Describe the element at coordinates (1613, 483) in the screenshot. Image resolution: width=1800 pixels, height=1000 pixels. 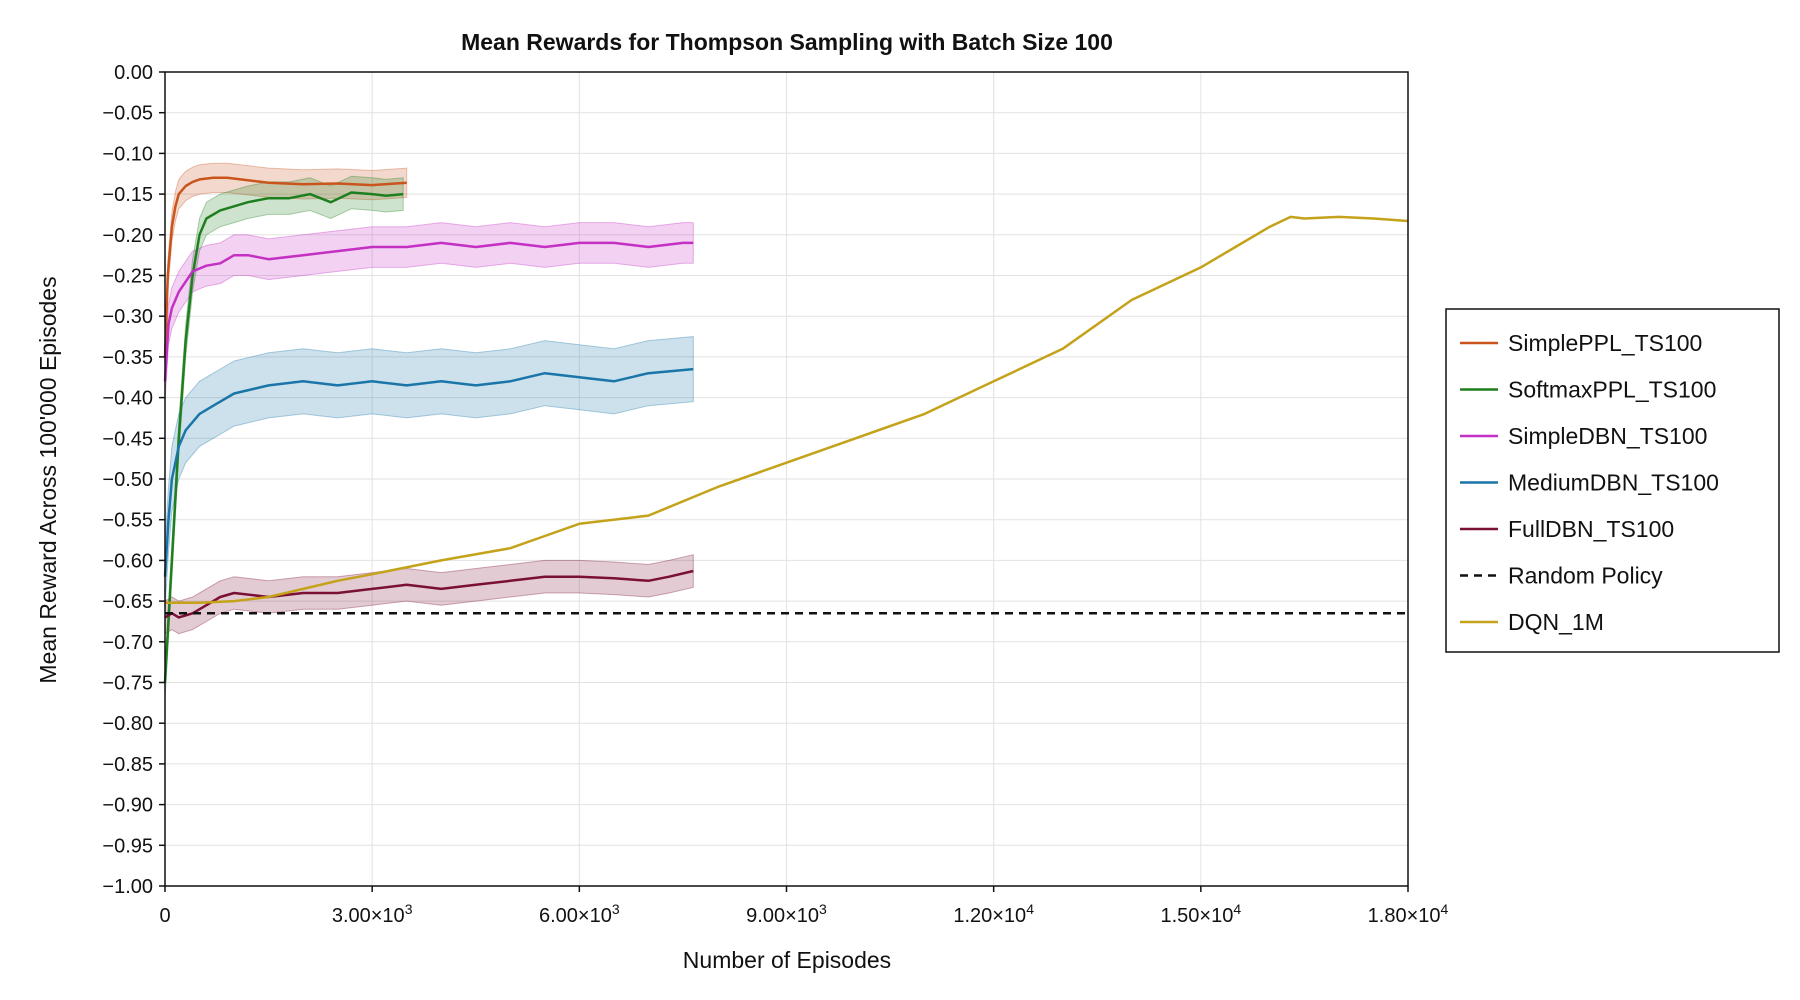
I see `legend-label: MediumDBN_TS100` at that location.